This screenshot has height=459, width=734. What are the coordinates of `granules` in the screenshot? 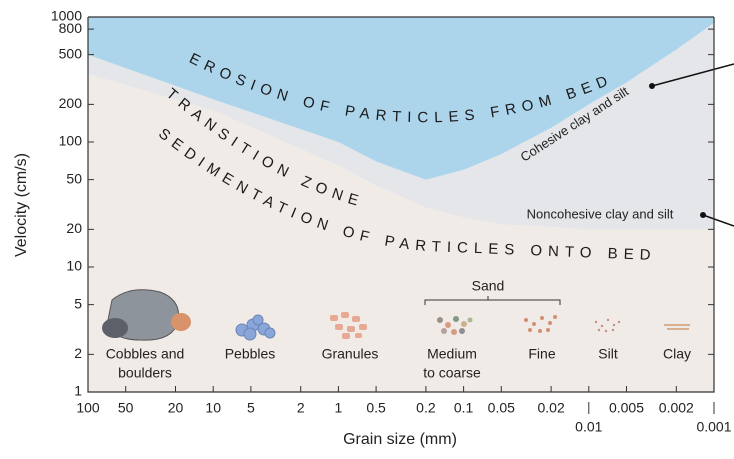 It's located at (348, 325).